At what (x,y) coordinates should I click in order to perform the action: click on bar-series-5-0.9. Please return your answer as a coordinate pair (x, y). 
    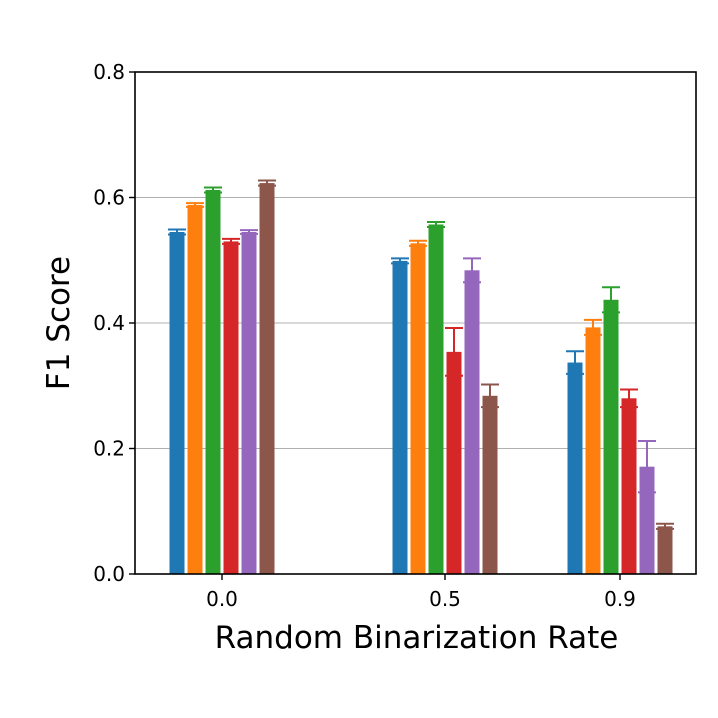
    Looking at the image, I should click on (647, 520).